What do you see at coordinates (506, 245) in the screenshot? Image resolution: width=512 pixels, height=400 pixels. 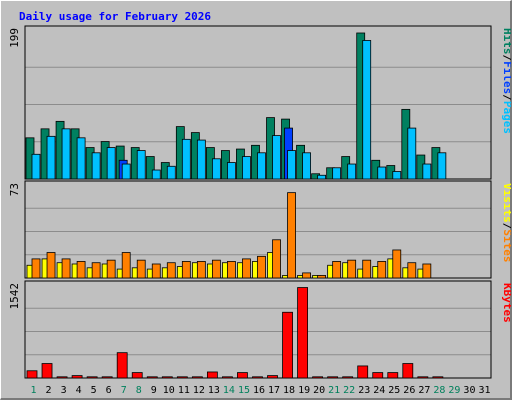 I see `legend-entry-sites: Sites` at bounding box center [506, 245].